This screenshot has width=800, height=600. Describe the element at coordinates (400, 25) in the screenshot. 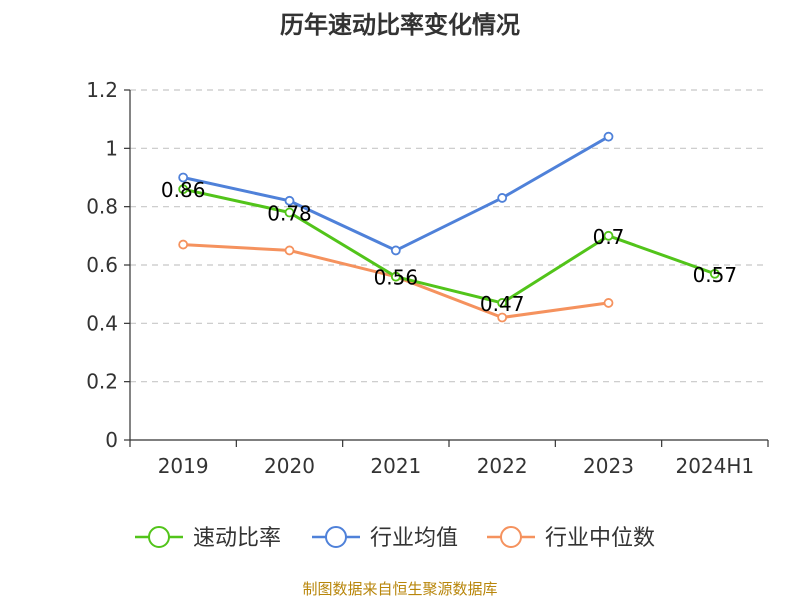

I see `chart-title: 历年速动比率变化情况` at that location.